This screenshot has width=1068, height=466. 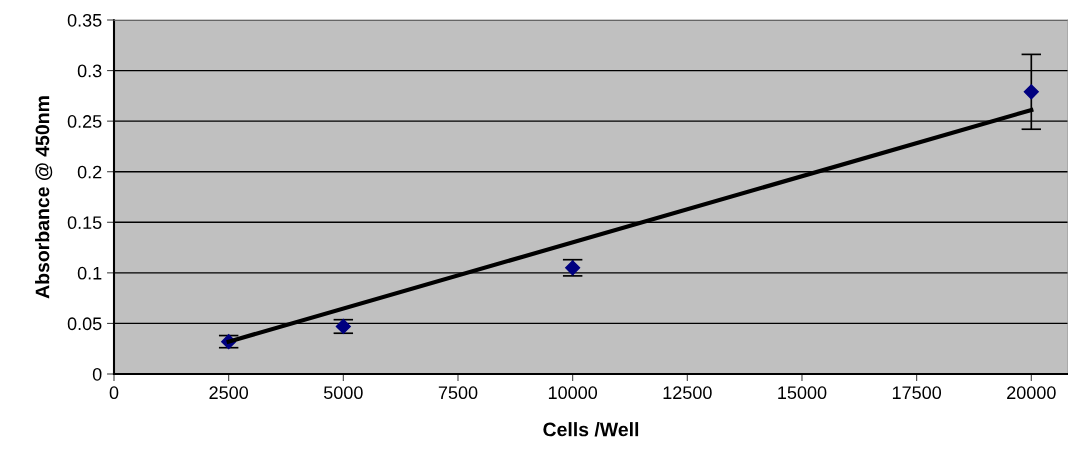 What do you see at coordinates (687, 393) in the screenshot?
I see `x-tick-label: 12500` at bounding box center [687, 393].